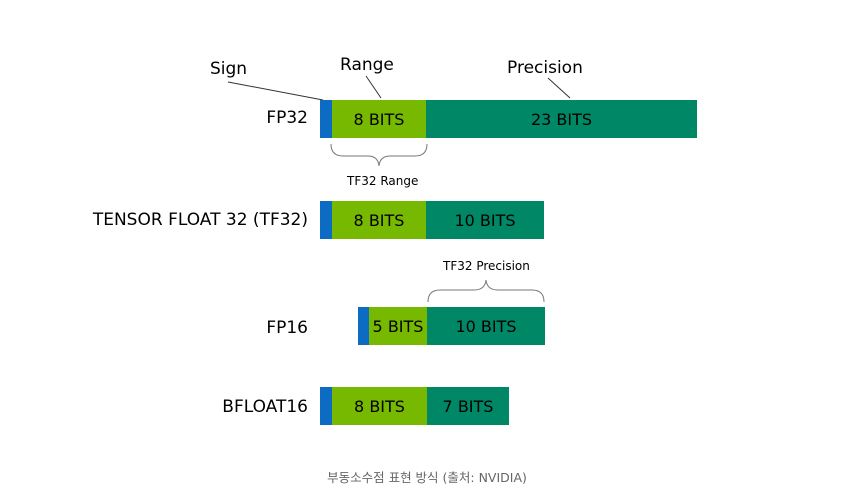 Image resolution: width=854 pixels, height=498 pixels. Describe the element at coordinates (486, 266) in the screenshot. I see `tf32-precision-label: TF32 Precision` at that location.